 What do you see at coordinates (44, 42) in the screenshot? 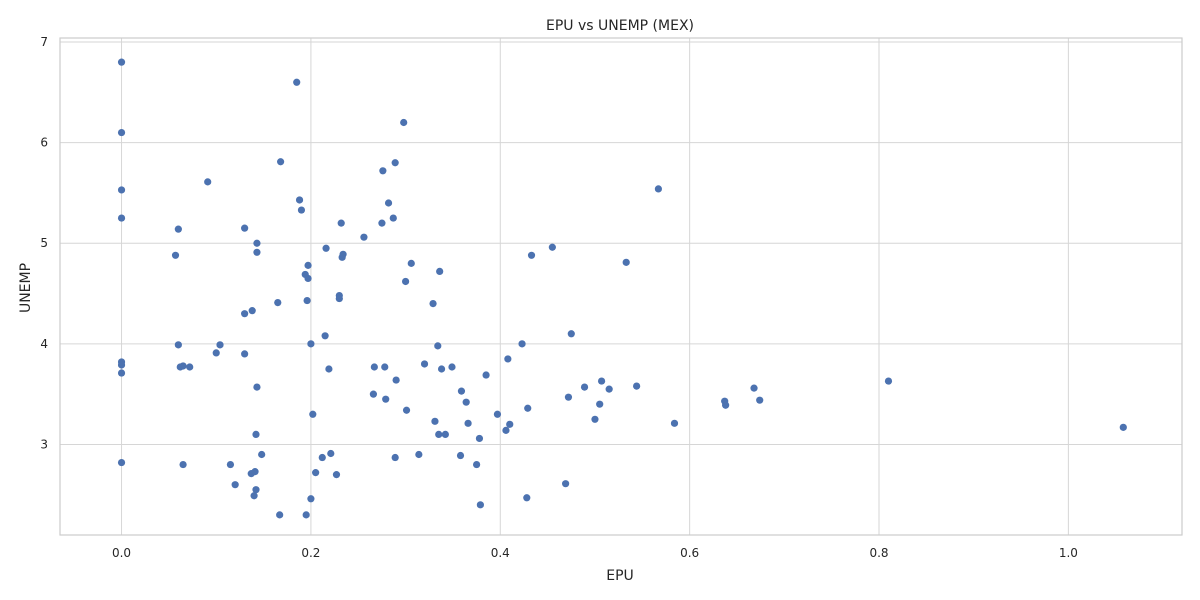
I see `y-tick-label: 7` at bounding box center [44, 42].